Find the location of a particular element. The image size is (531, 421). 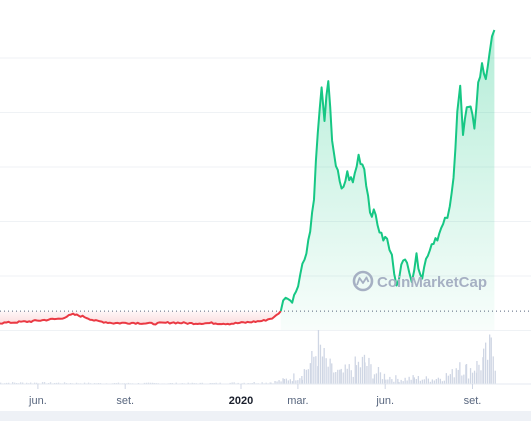

x-tick-label: mar. is located at coordinates (297, 401).